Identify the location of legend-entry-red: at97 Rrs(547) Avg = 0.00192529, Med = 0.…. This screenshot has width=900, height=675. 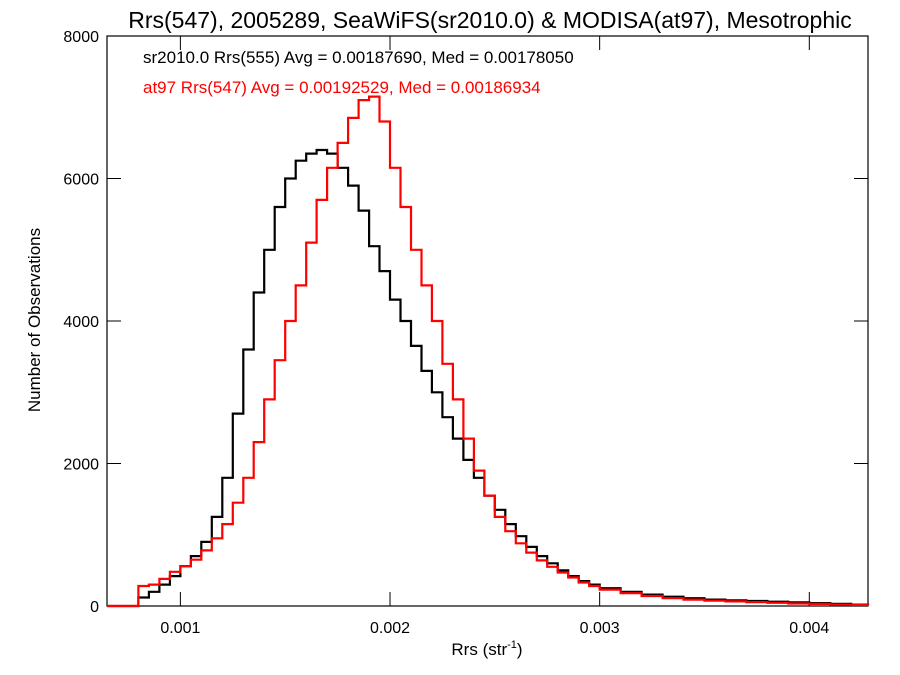
(342, 87).